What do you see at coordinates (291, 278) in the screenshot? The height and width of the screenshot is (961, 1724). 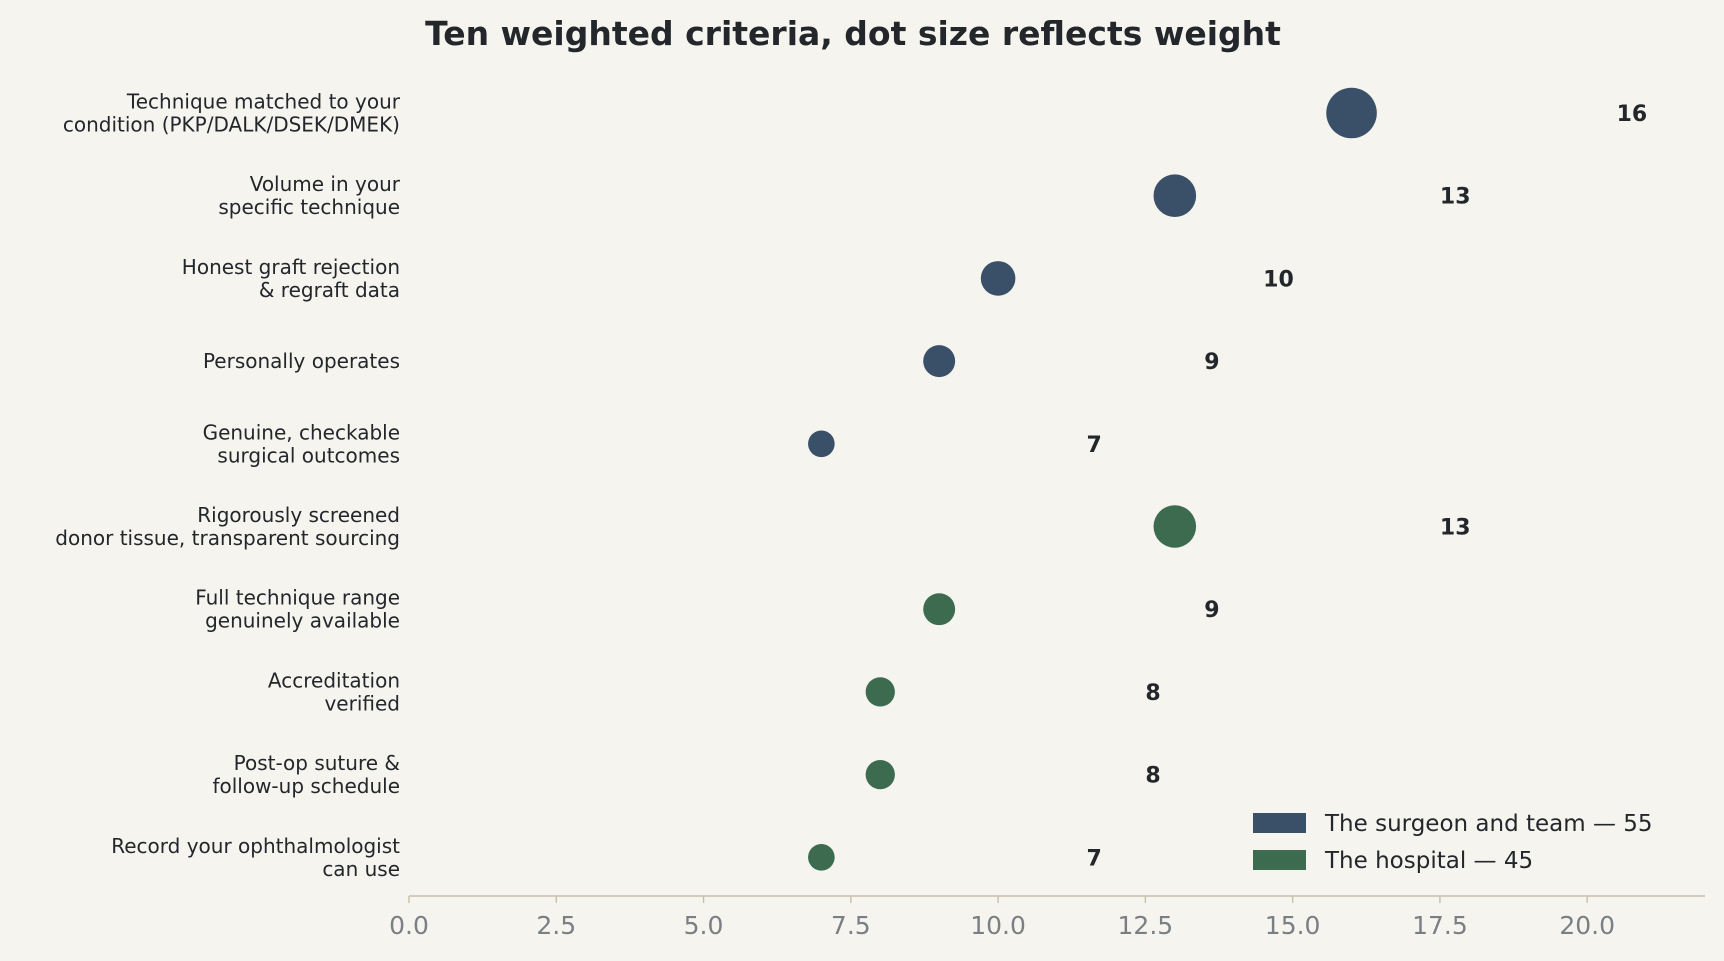 I see `category-label: Honest graft rejection & regraft data` at bounding box center [291, 278].